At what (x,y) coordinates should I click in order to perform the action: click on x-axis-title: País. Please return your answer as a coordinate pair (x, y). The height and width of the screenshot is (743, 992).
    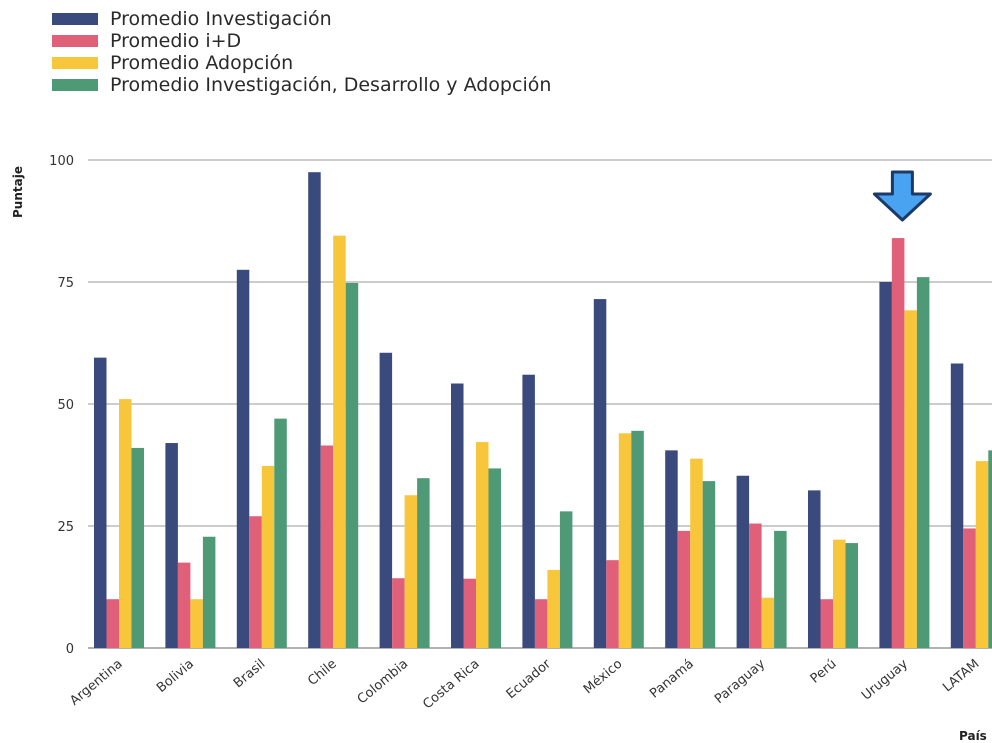
    Looking at the image, I should click on (973, 736).